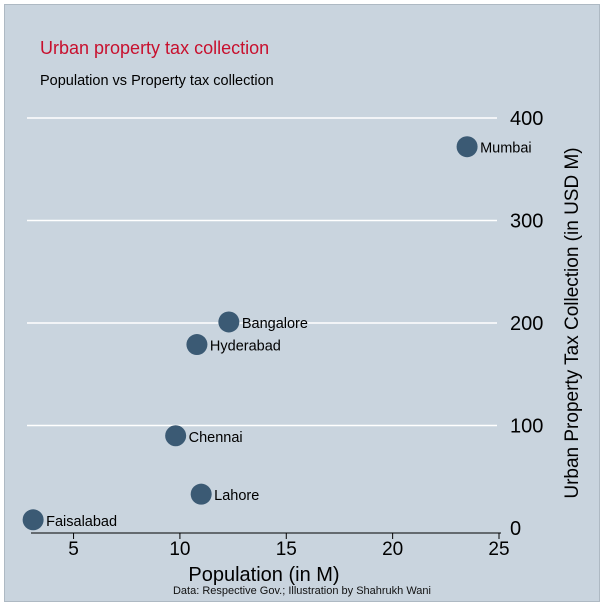 The height and width of the screenshot is (606, 604). Describe the element at coordinates (286, 549) in the screenshot. I see `x-tick-label: 15` at that location.